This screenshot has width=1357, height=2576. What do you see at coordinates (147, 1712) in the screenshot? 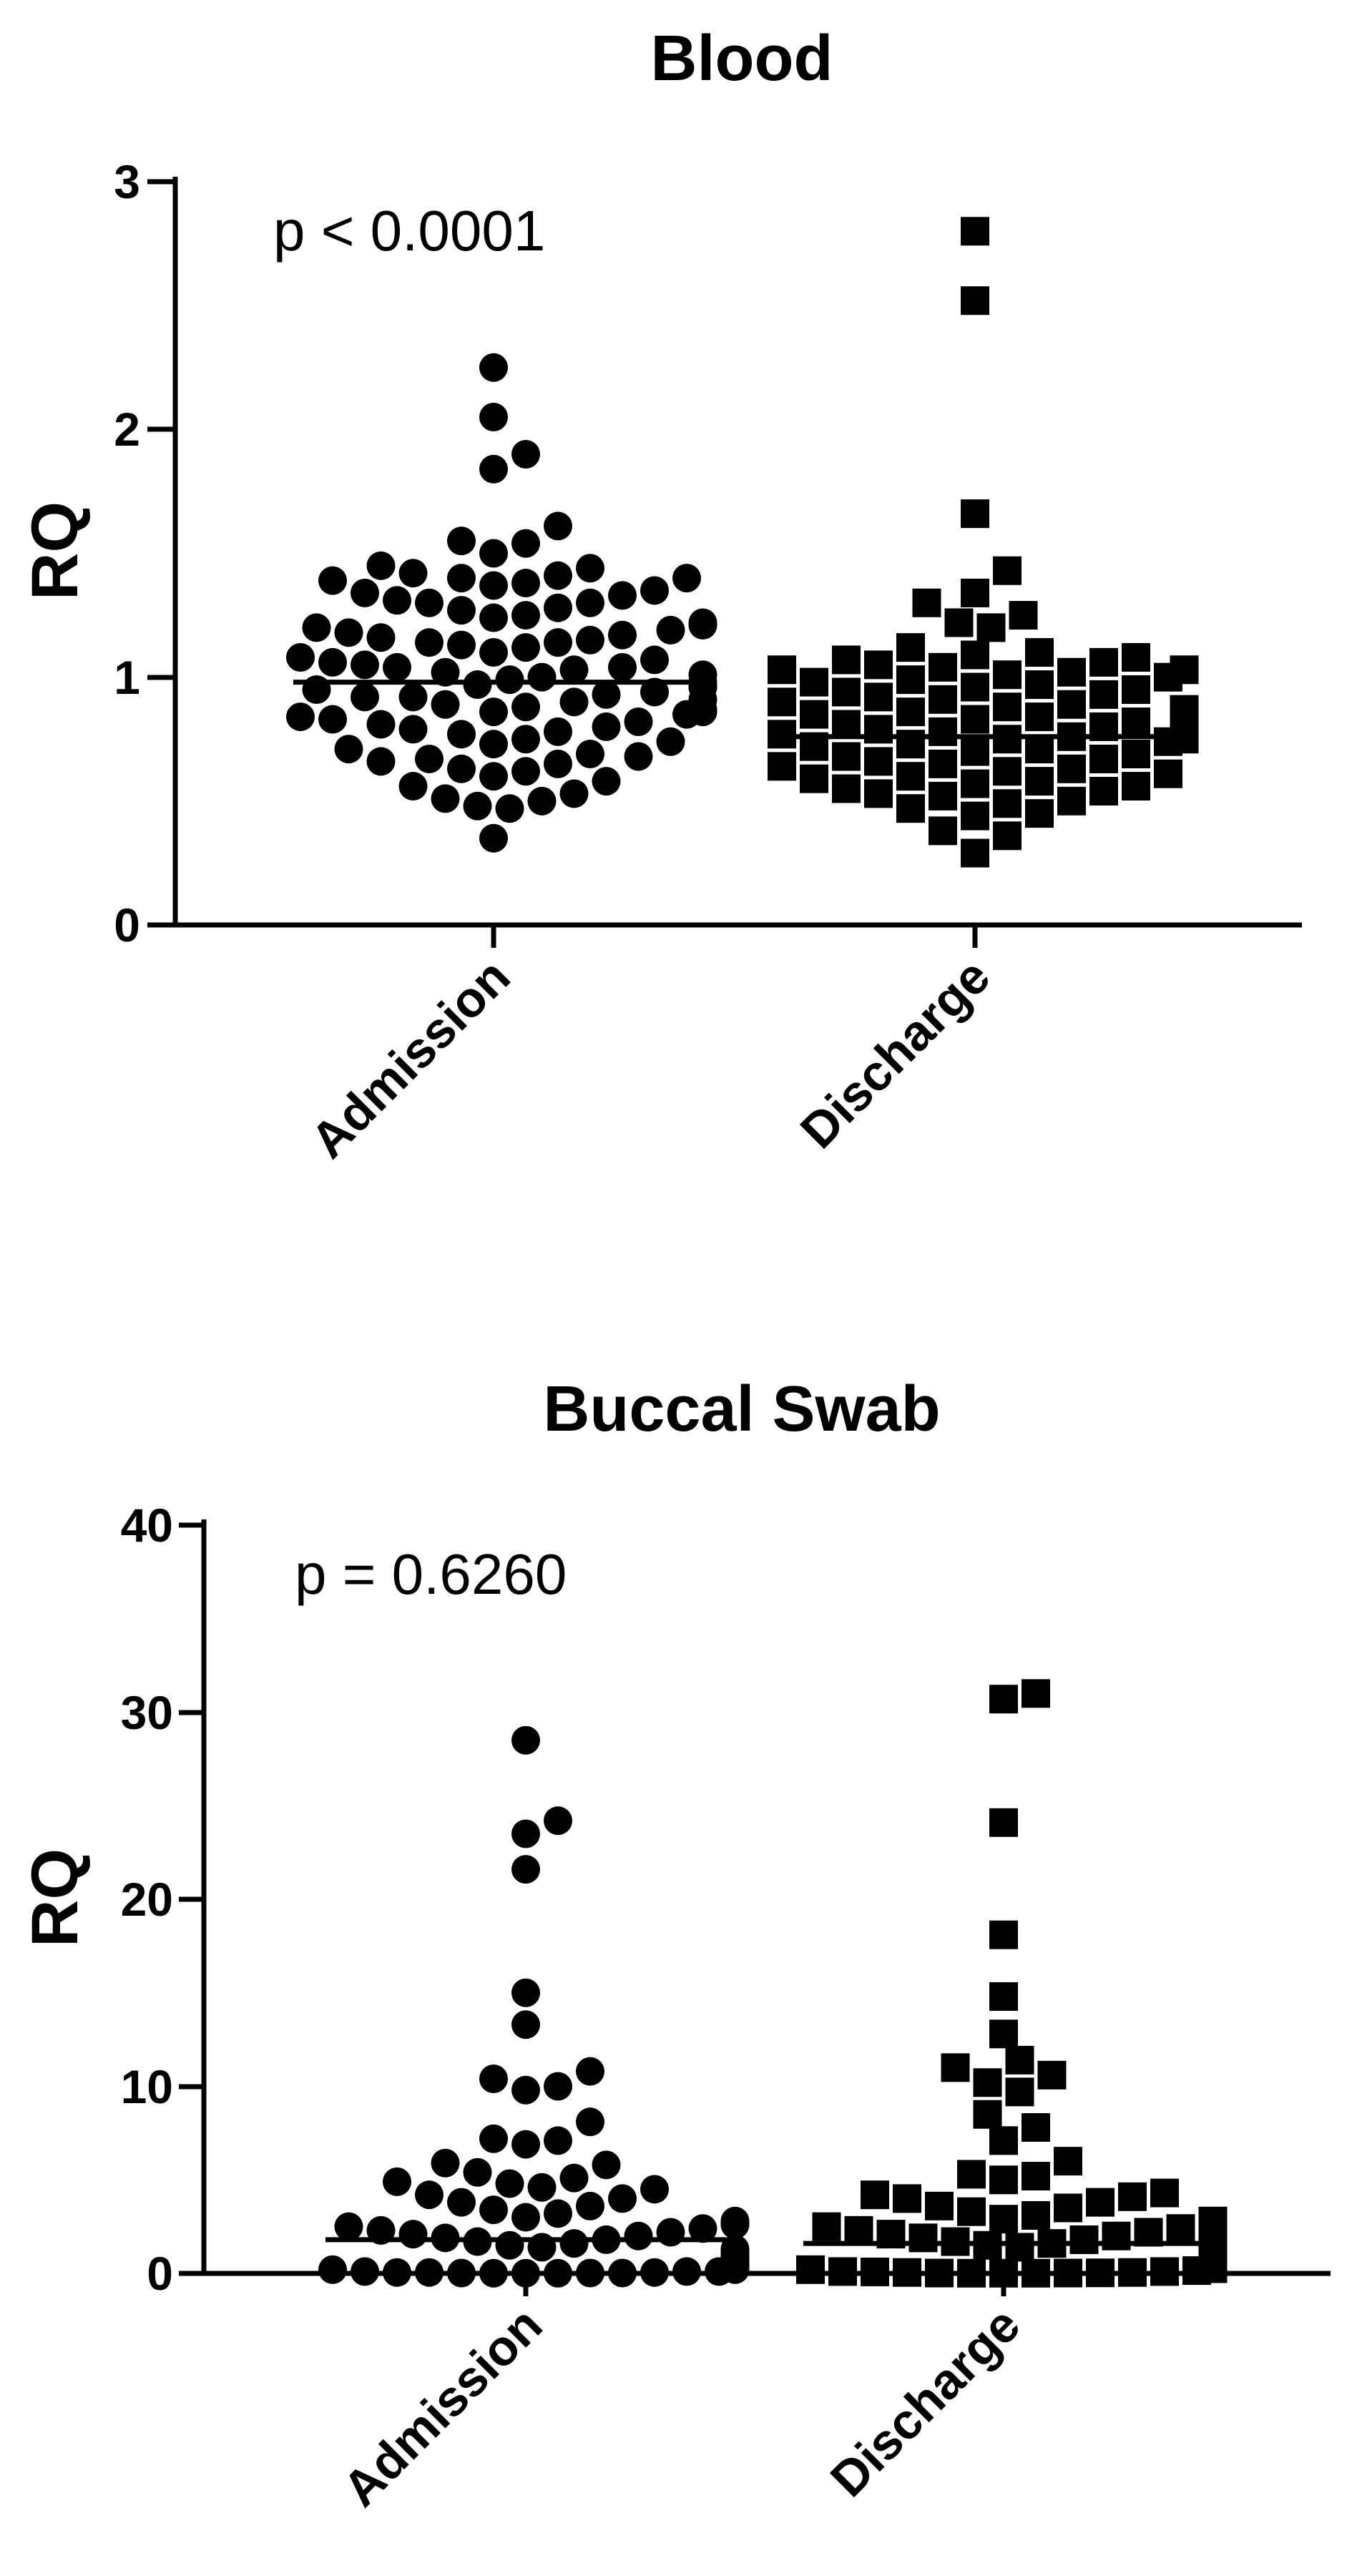
I see `y-tick-label: 30` at bounding box center [147, 1712].